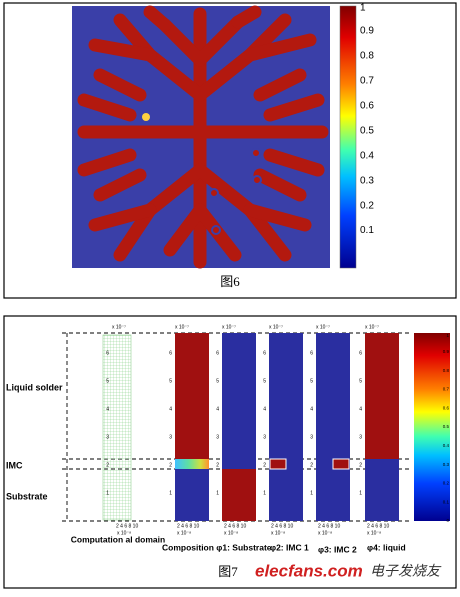 This screenshot has width=460, height=597. I want to click on colorbar-tick-label: 0, so click(447, 520).